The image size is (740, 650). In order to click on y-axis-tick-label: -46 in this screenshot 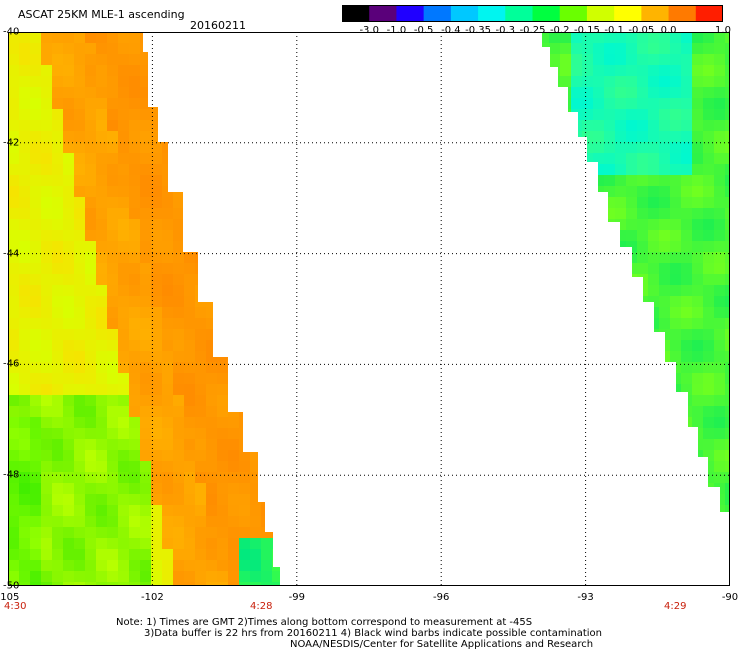, I will do `click(11, 364)`.